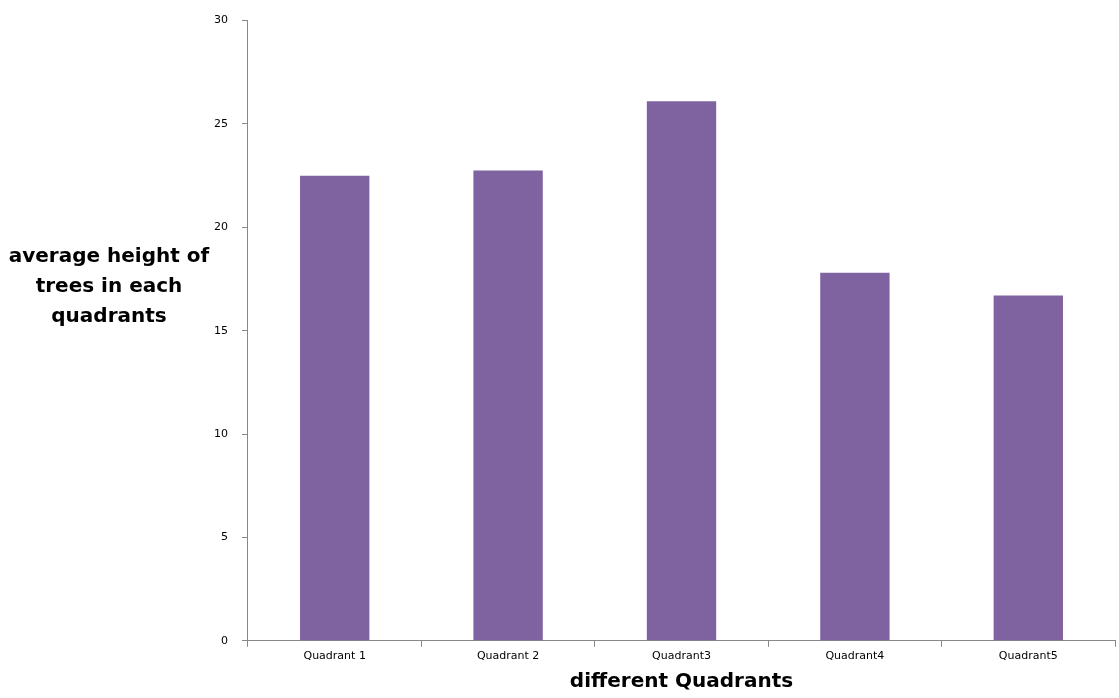 This screenshot has height=698, width=1119. Describe the element at coordinates (221, 227) in the screenshot. I see `y-tick-label: 20` at that location.